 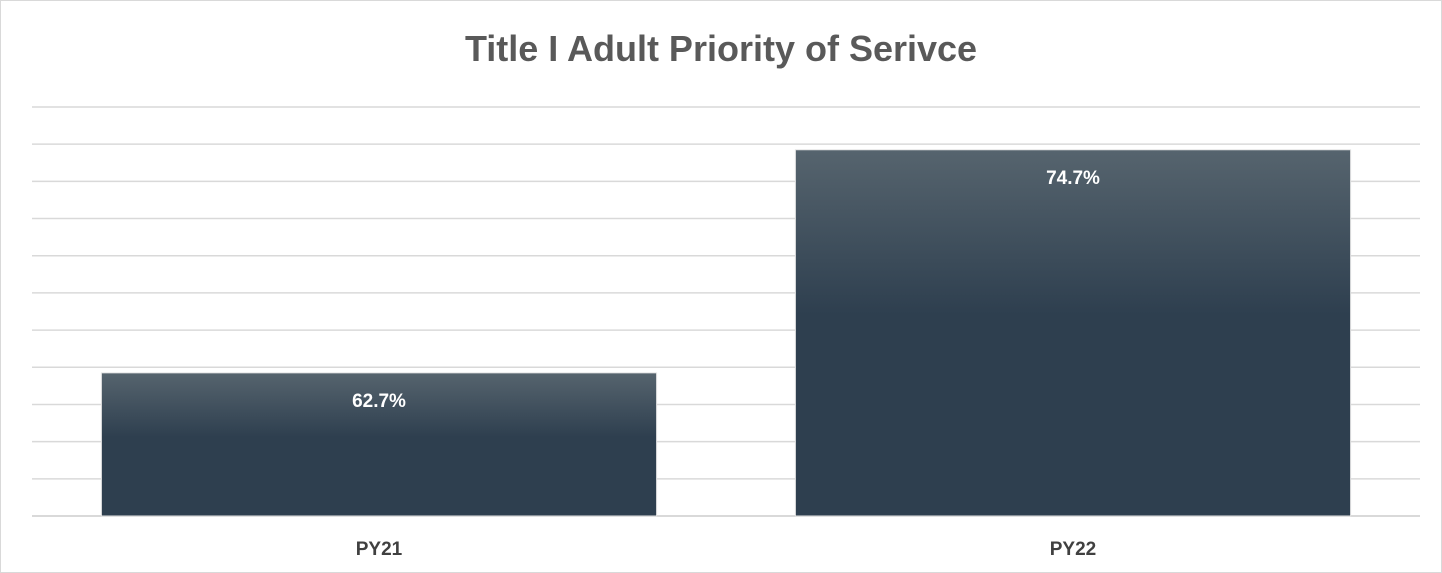 What do you see at coordinates (379, 549) in the screenshot?
I see `category-label-py21: PY21` at bounding box center [379, 549].